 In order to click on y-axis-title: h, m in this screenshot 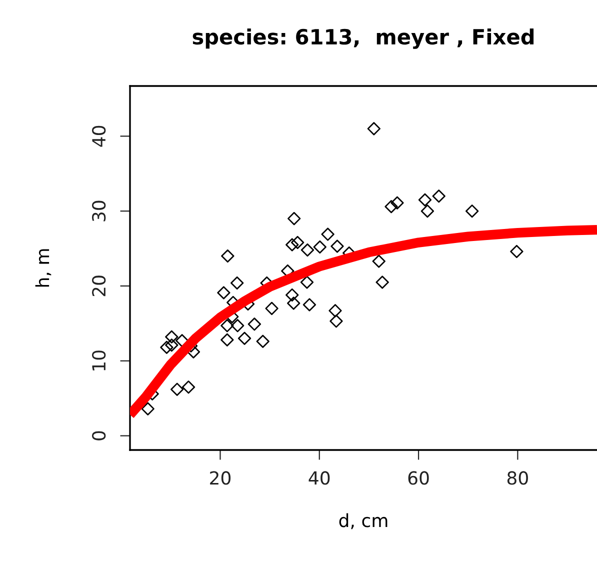, I will do `click(43, 268)`.